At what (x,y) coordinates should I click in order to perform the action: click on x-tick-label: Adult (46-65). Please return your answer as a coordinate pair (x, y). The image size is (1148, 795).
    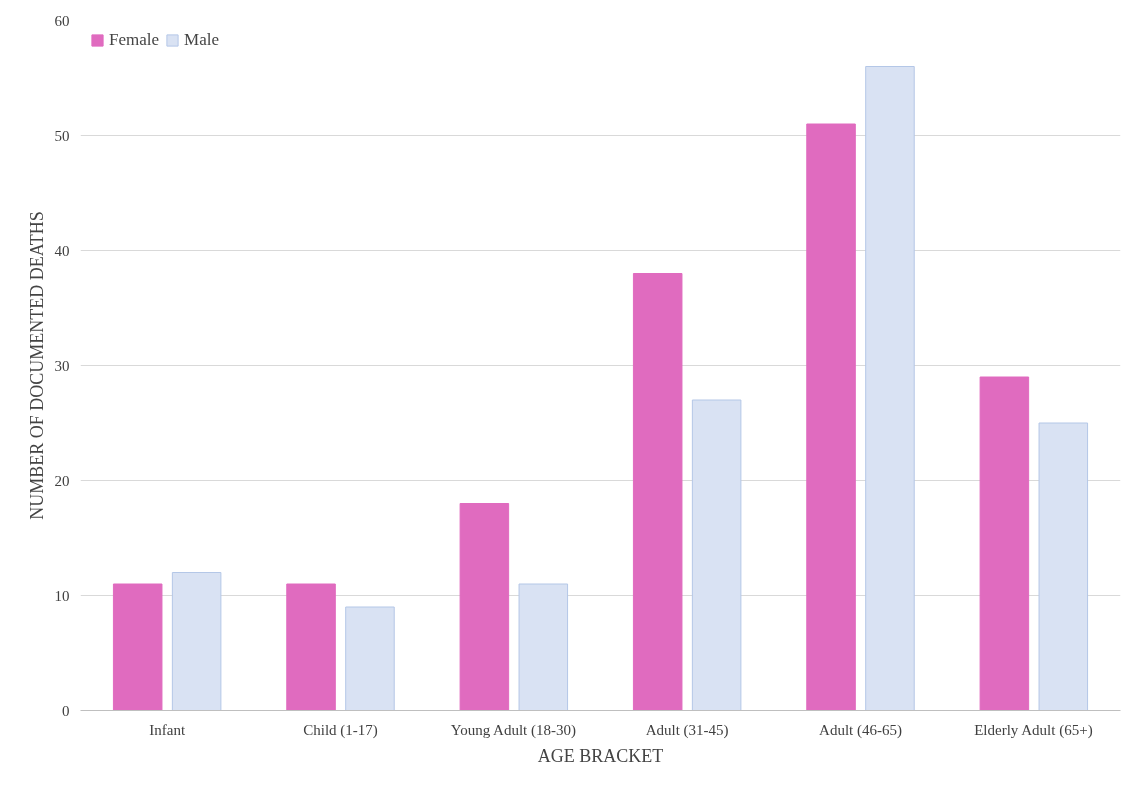
    Looking at the image, I should click on (860, 730).